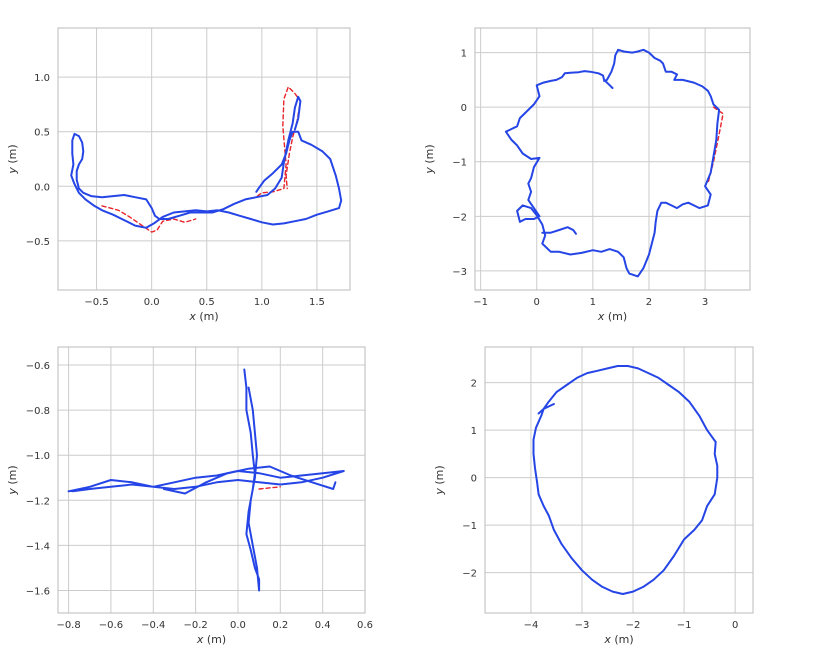 Image resolution: width=831 pixels, height=655 pixels. What do you see at coordinates (207, 302) in the screenshot?
I see `x-tick-label: 0.5` at bounding box center [207, 302].